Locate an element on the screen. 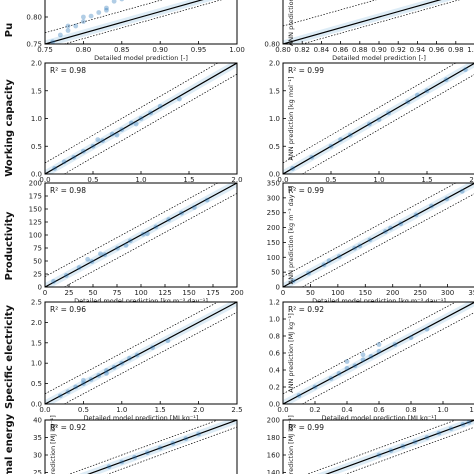  x-tick-label: 175 is located at coordinates (212, 293).